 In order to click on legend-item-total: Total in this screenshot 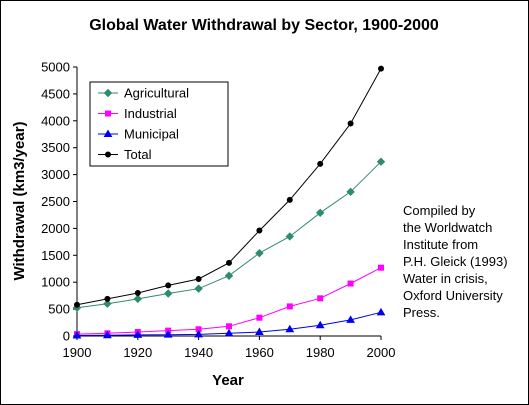, I will do `click(125, 154)`.